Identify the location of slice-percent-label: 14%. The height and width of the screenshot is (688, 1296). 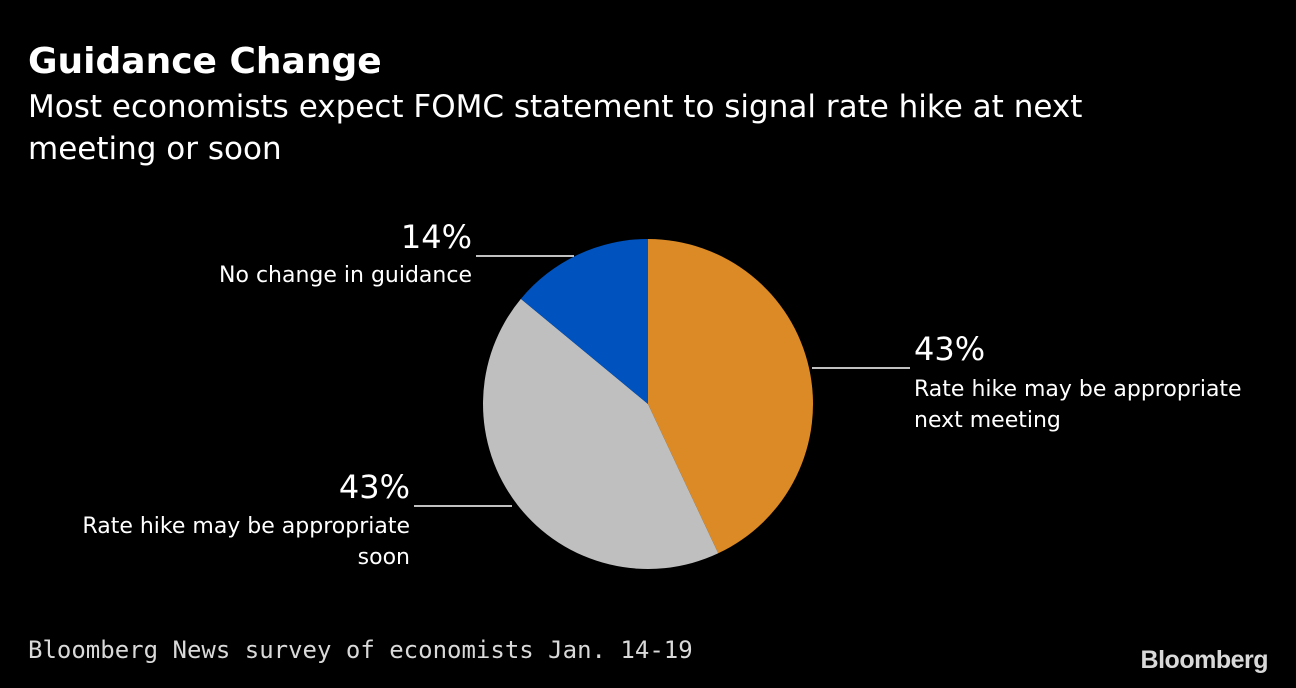
(436, 237).